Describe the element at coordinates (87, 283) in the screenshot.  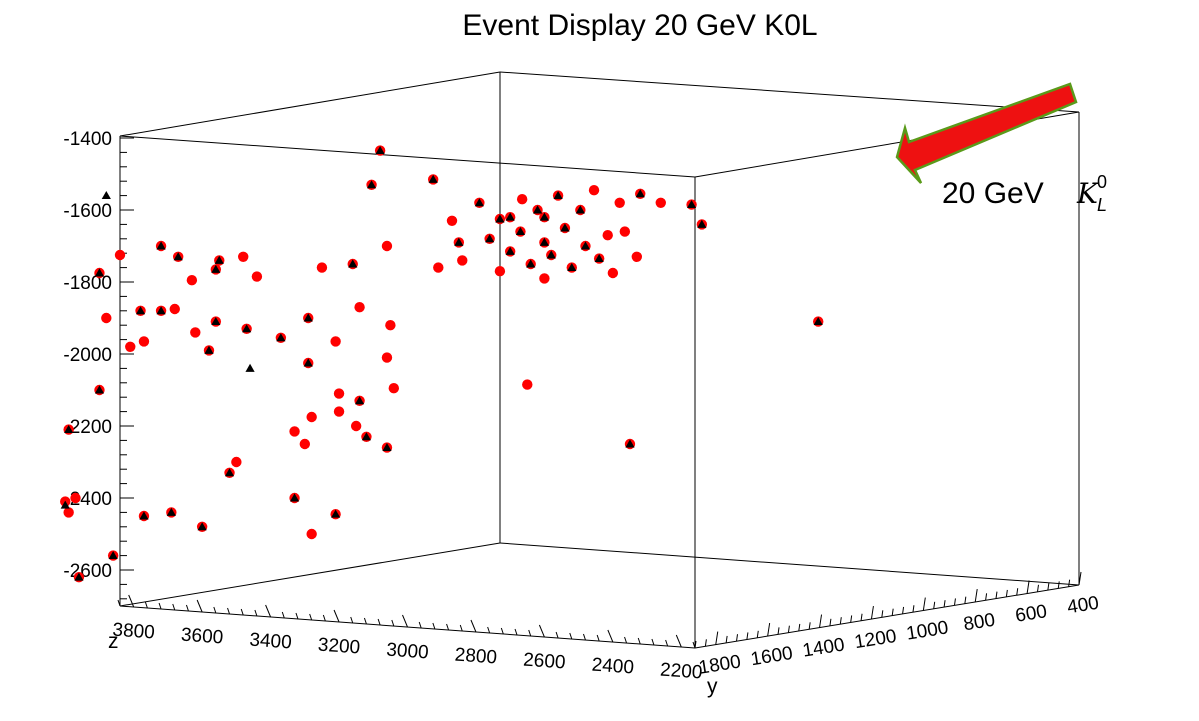
I see `vertical-axis-tick-label: -1800` at that location.